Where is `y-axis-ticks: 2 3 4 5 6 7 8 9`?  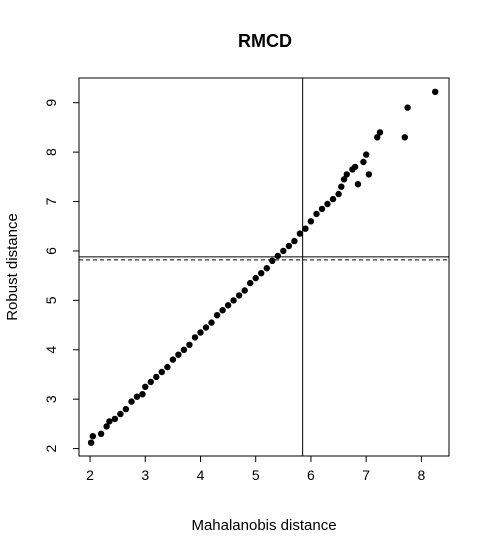 y-axis-ticks: 2 3 4 5 6 7 8 9 is located at coordinates (61, 275).